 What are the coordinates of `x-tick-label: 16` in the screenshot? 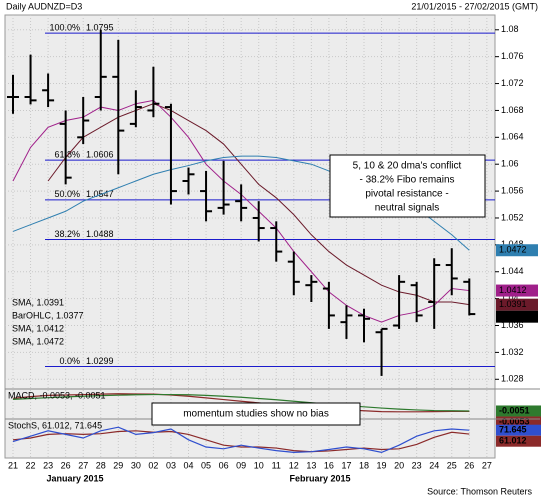 It's located at (329, 465).